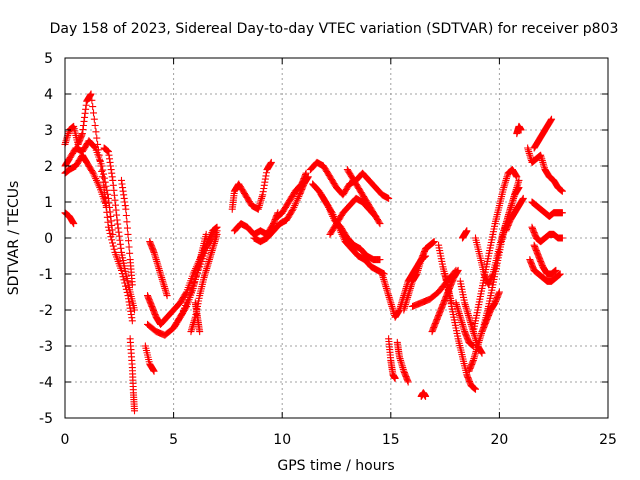 This screenshot has height=480, width=640. What do you see at coordinates (48, 203) in the screenshot?
I see `y-tick-label: 1` at bounding box center [48, 203].